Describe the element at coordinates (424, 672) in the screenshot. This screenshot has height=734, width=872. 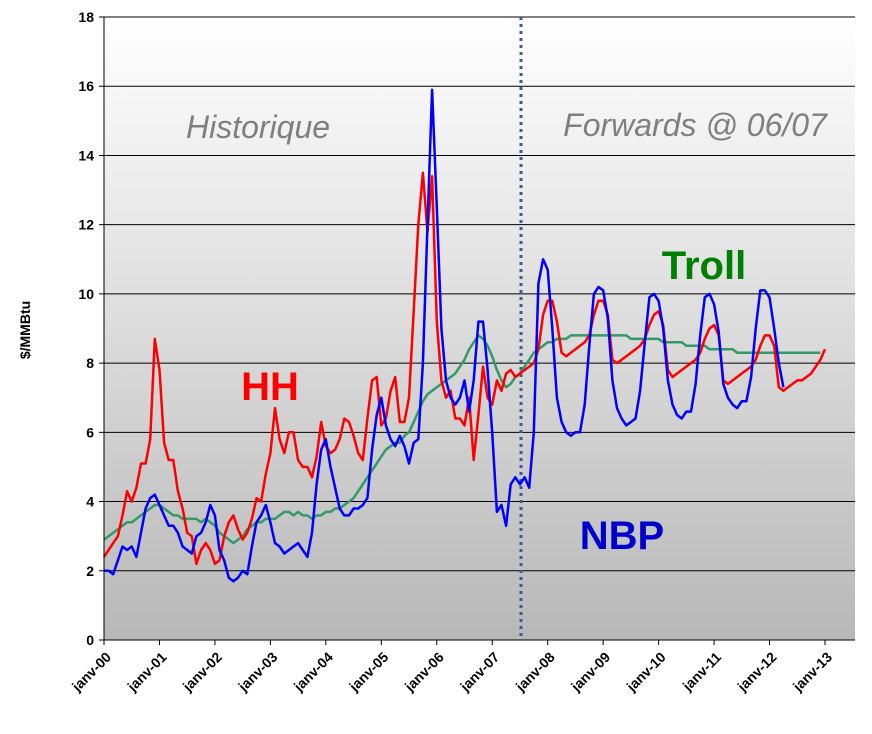
I see `x-tick-label: janv-06` at that location.